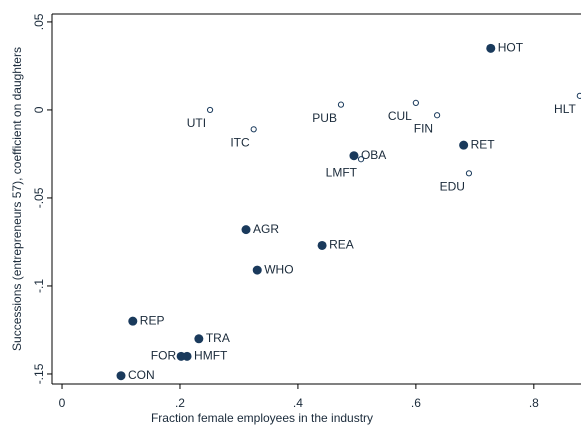 Image resolution: width=581 pixels, height=429 pixels. I want to click on x-tick-label: .2, so click(180, 403).